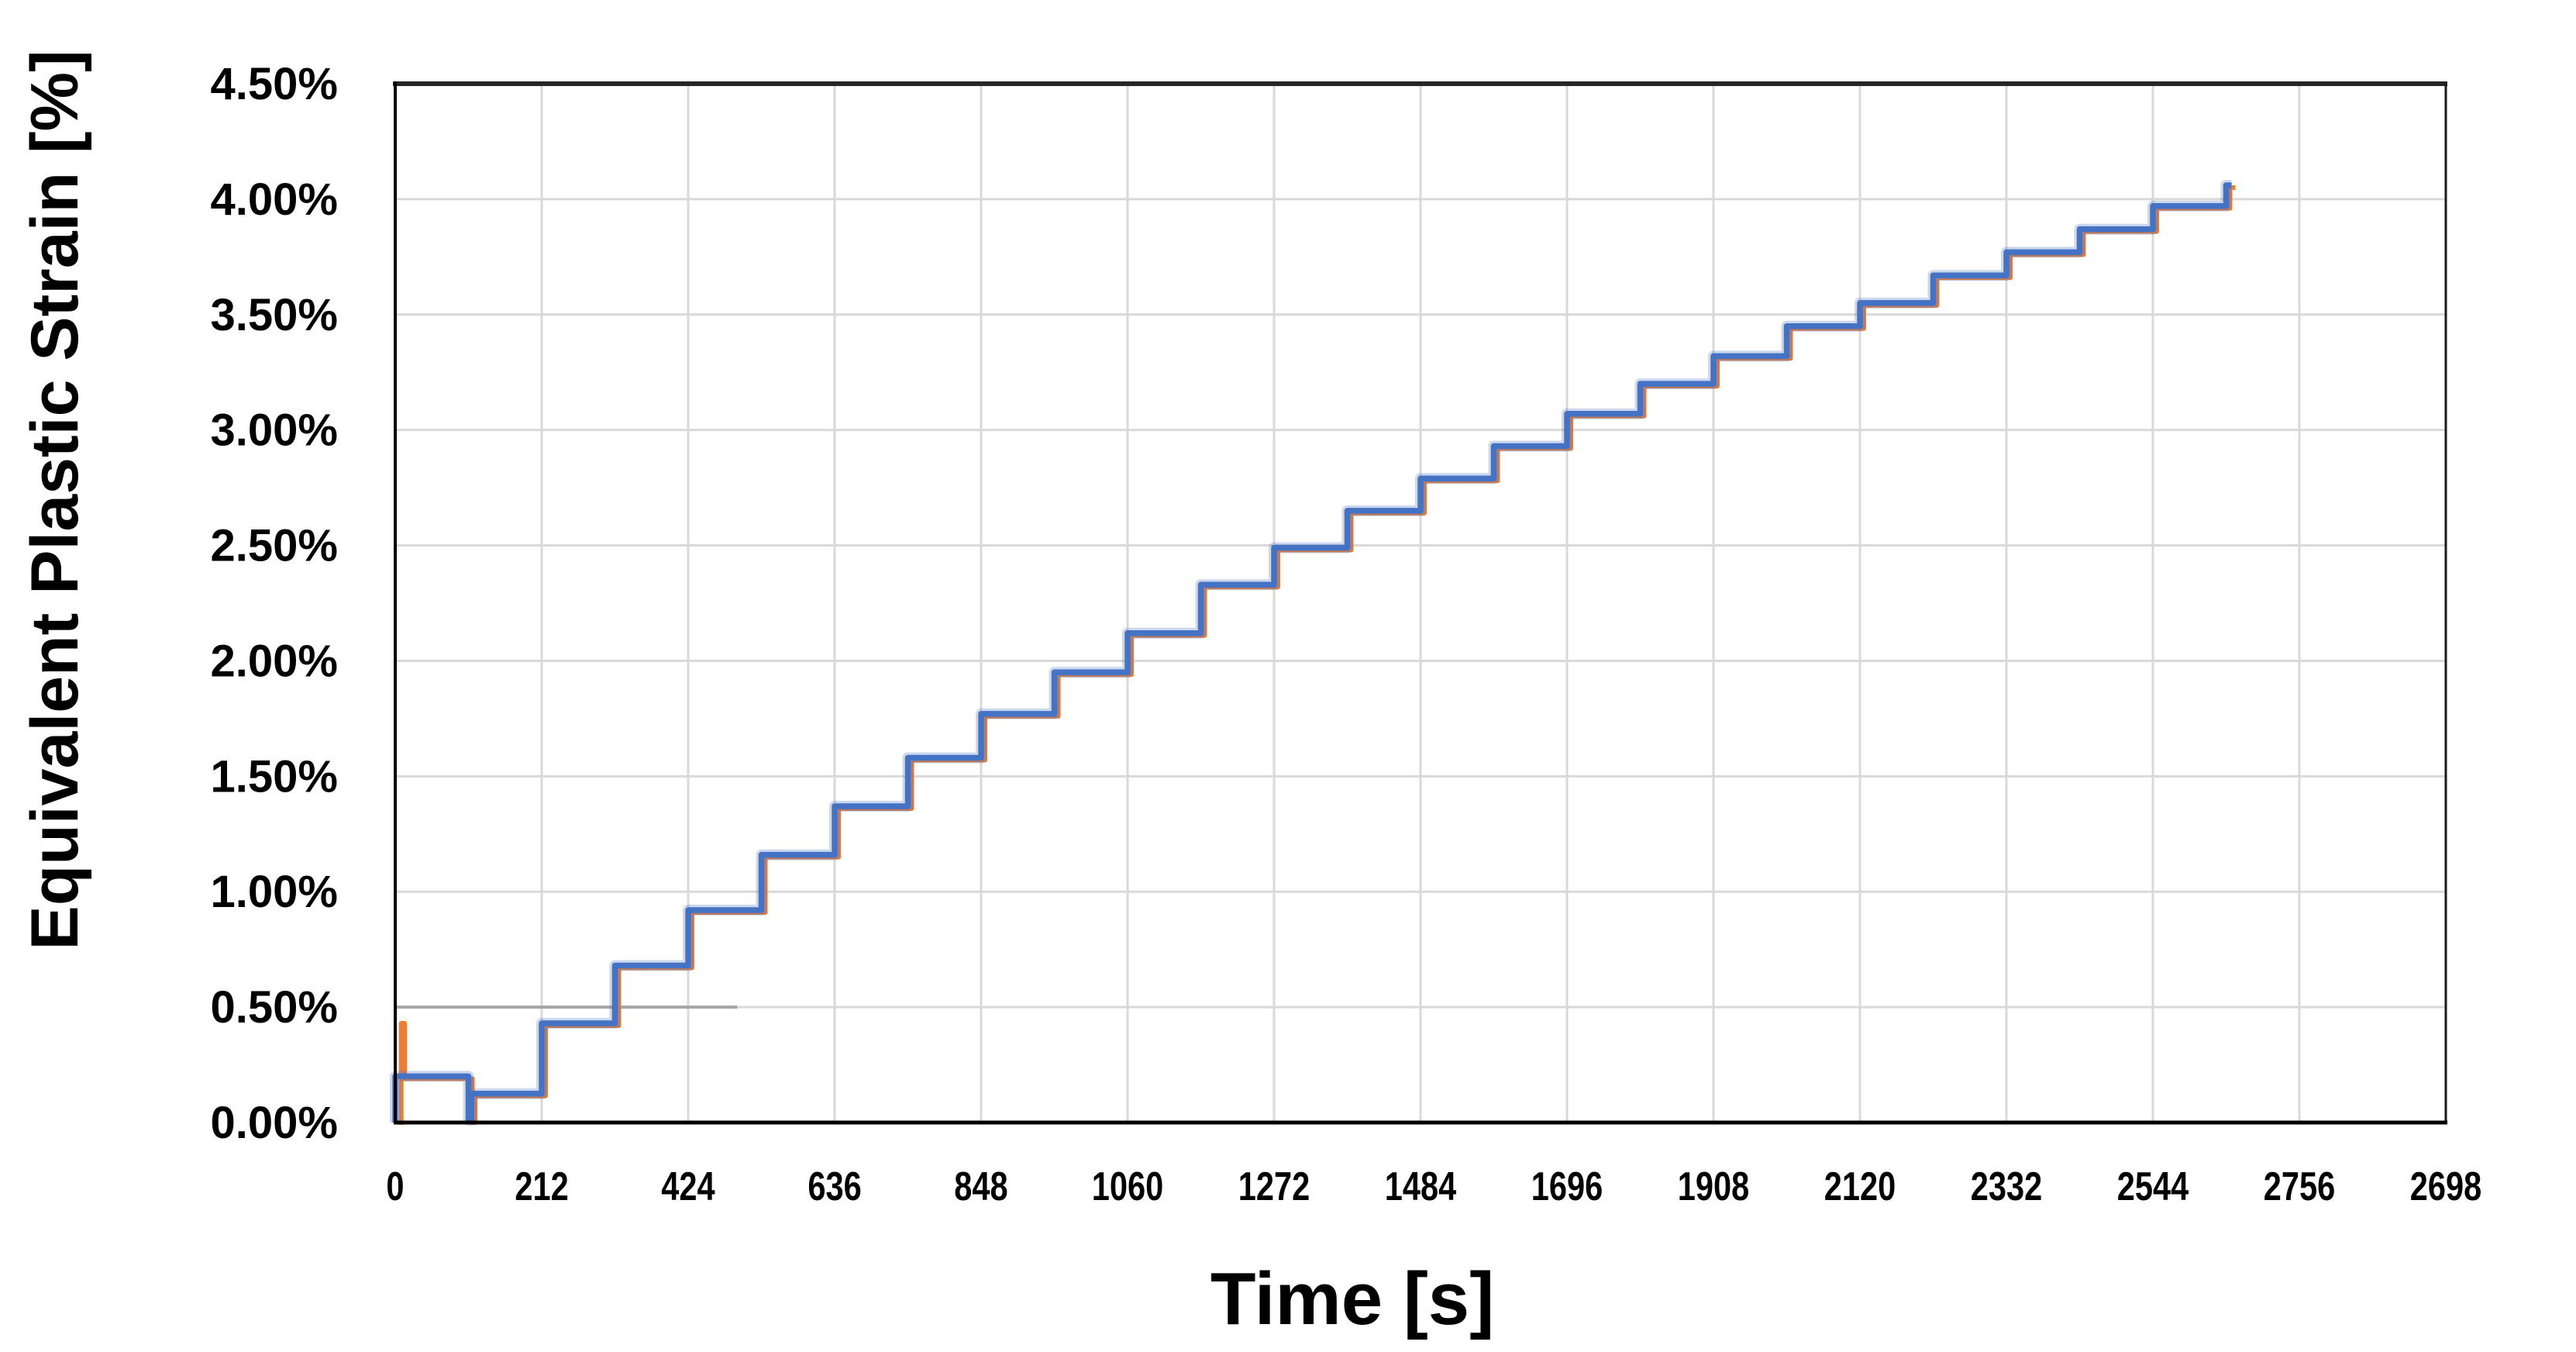  I want to click on y-tick-label: 0.50%, so click(274, 1007).